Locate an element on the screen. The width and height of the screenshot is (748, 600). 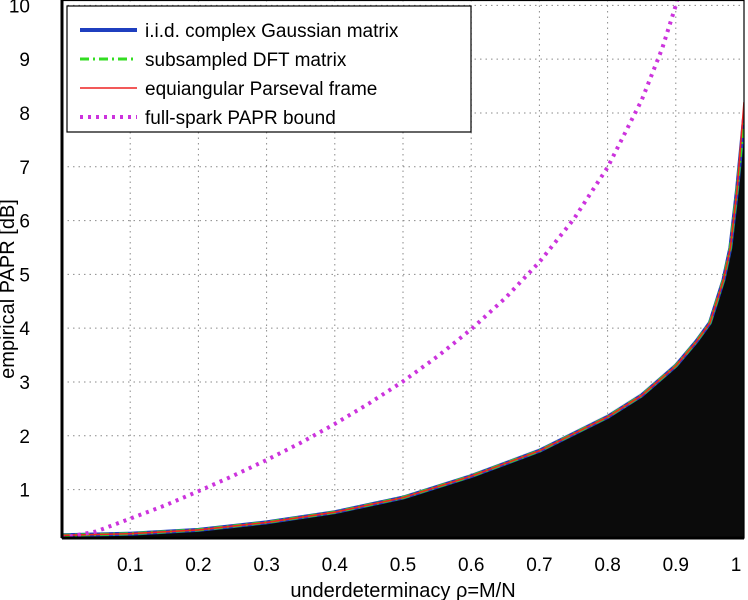
x-tick-label: 0.3 is located at coordinates (266, 565).